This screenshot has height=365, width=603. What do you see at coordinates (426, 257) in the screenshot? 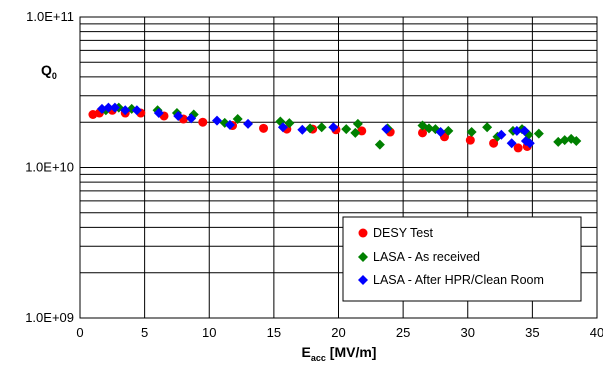
I see `legend-label-lasa-as-received: LASA - As received` at bounding box center [426, 257].